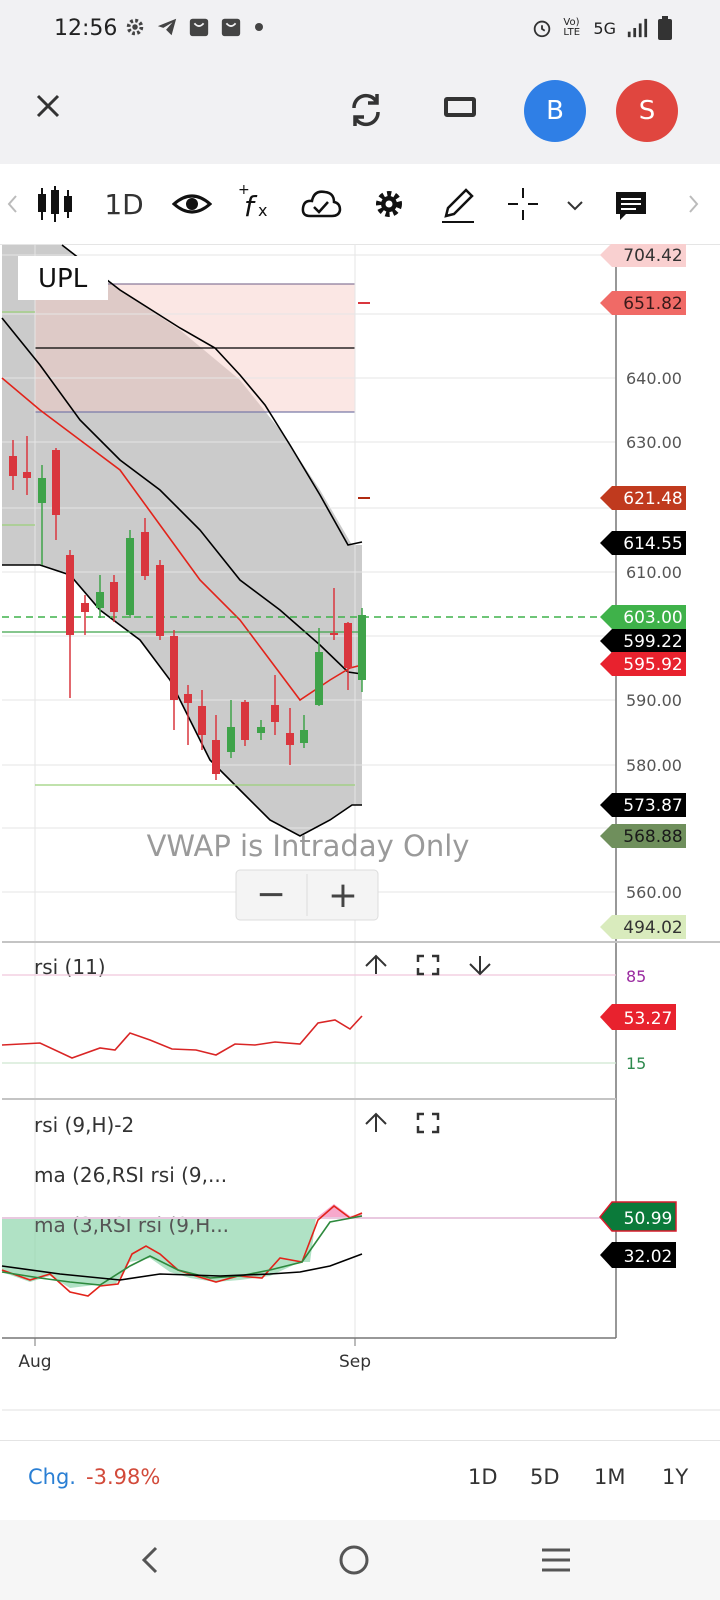  I want to click on network-label: Vo) LTE, so click(572, 27).